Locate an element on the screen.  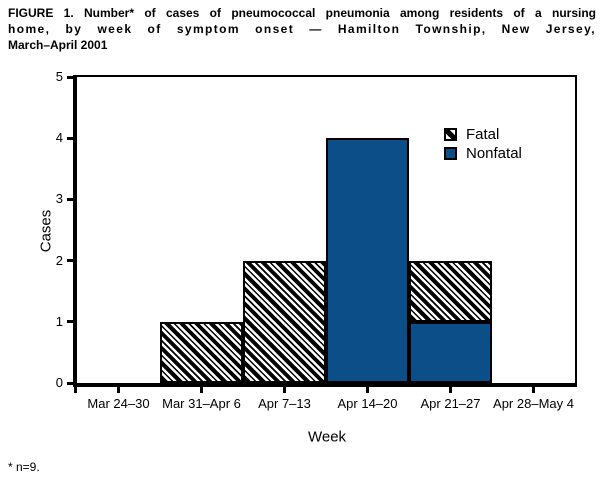
legend-item-nonfatal: Nonfatal is located at coordinates (483, 153).